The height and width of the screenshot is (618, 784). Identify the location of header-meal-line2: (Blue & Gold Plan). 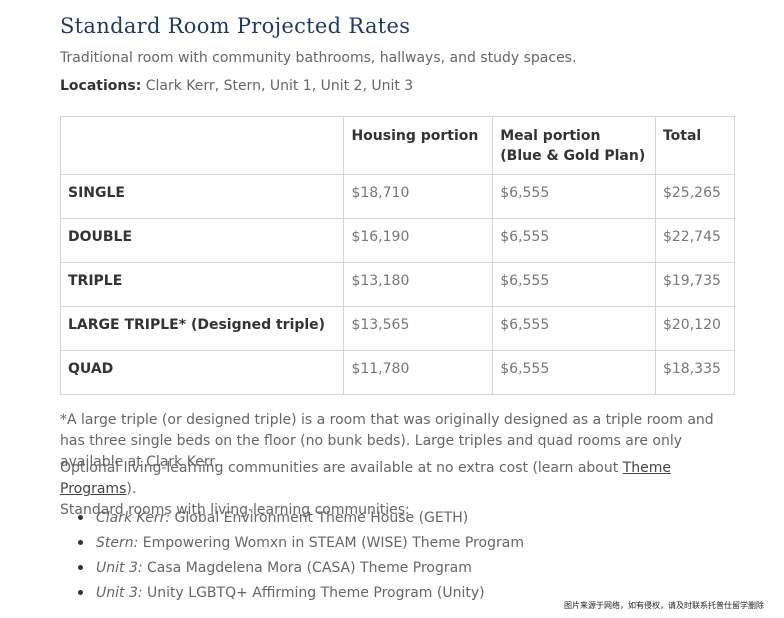
(573, 156).